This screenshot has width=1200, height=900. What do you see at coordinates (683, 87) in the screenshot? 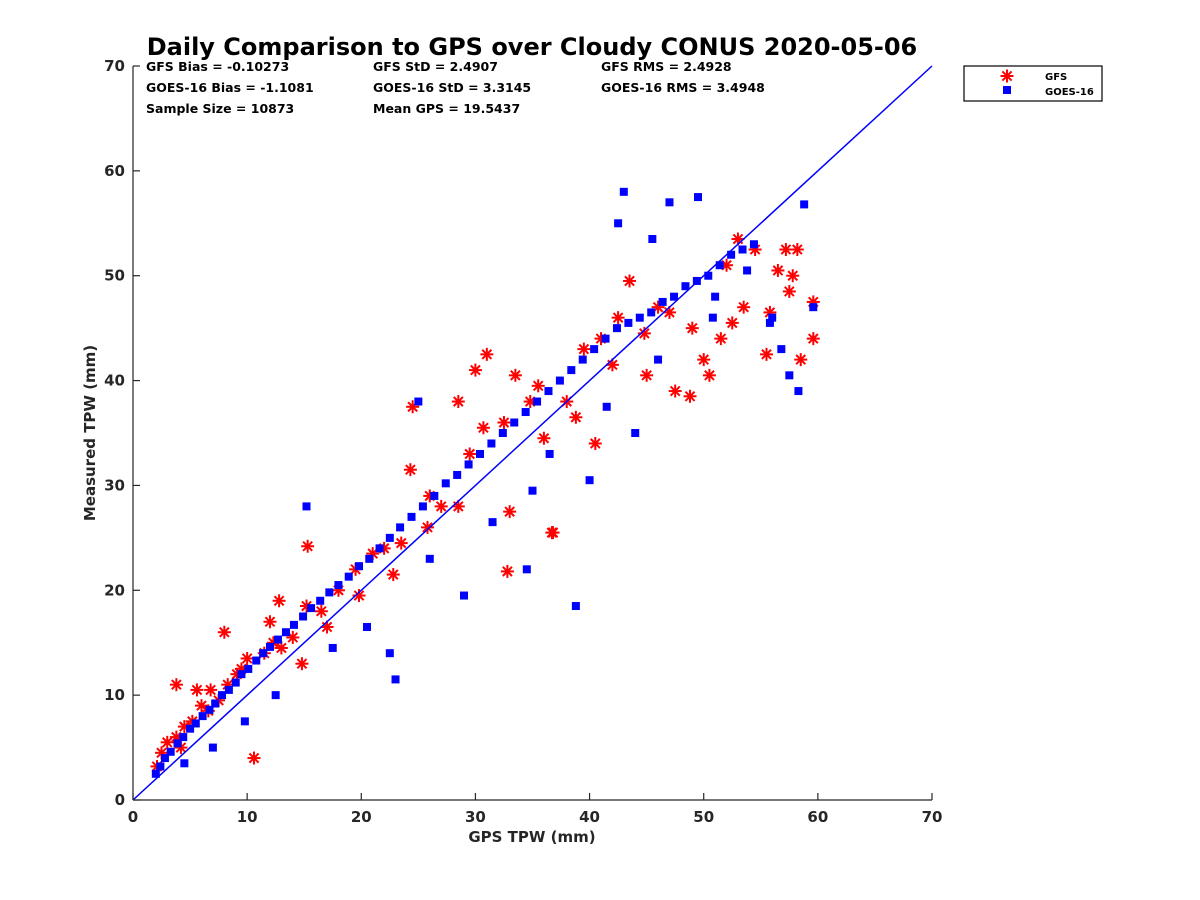
I see `stat-goes-rms: GOES-16 RMS = 3.4948` at bounding box center [683, 87].